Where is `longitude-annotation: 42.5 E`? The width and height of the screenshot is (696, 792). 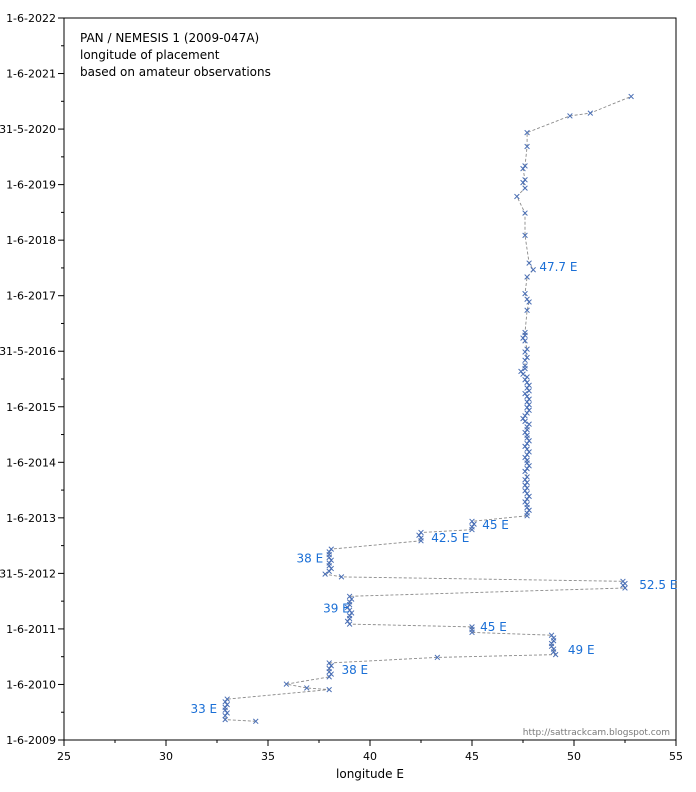 longitude-annotation: 42.5 E is located at coordinates (450, 538).